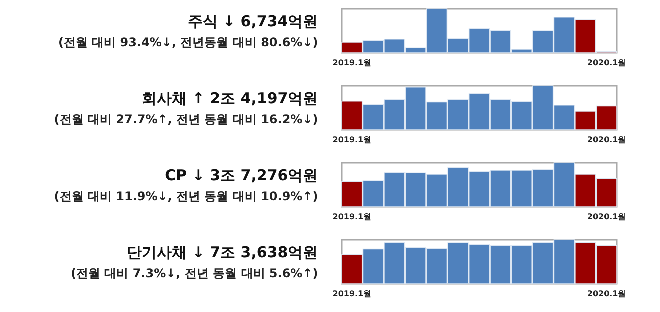  What do you see at coordinates (222, 253) in the screenshot?
I see `chart-title: 단기사채 ↓ 7조 3,638억원` at bounding box center [222, 253].